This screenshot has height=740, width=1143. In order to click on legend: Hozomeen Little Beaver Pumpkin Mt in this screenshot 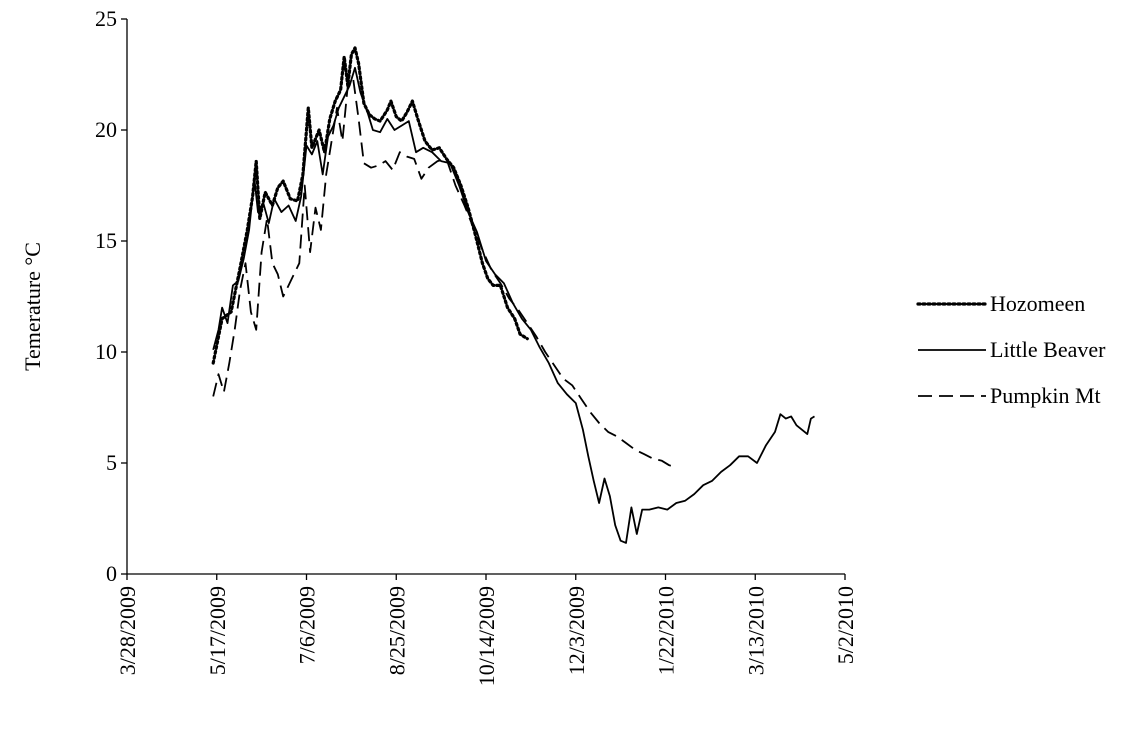, I will do `click(1011, 349)`.